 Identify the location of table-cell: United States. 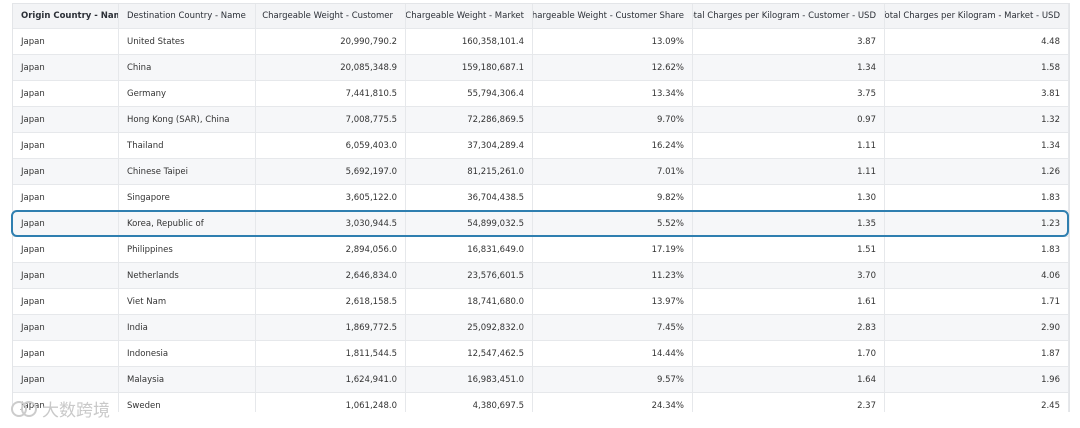
(187, 41).